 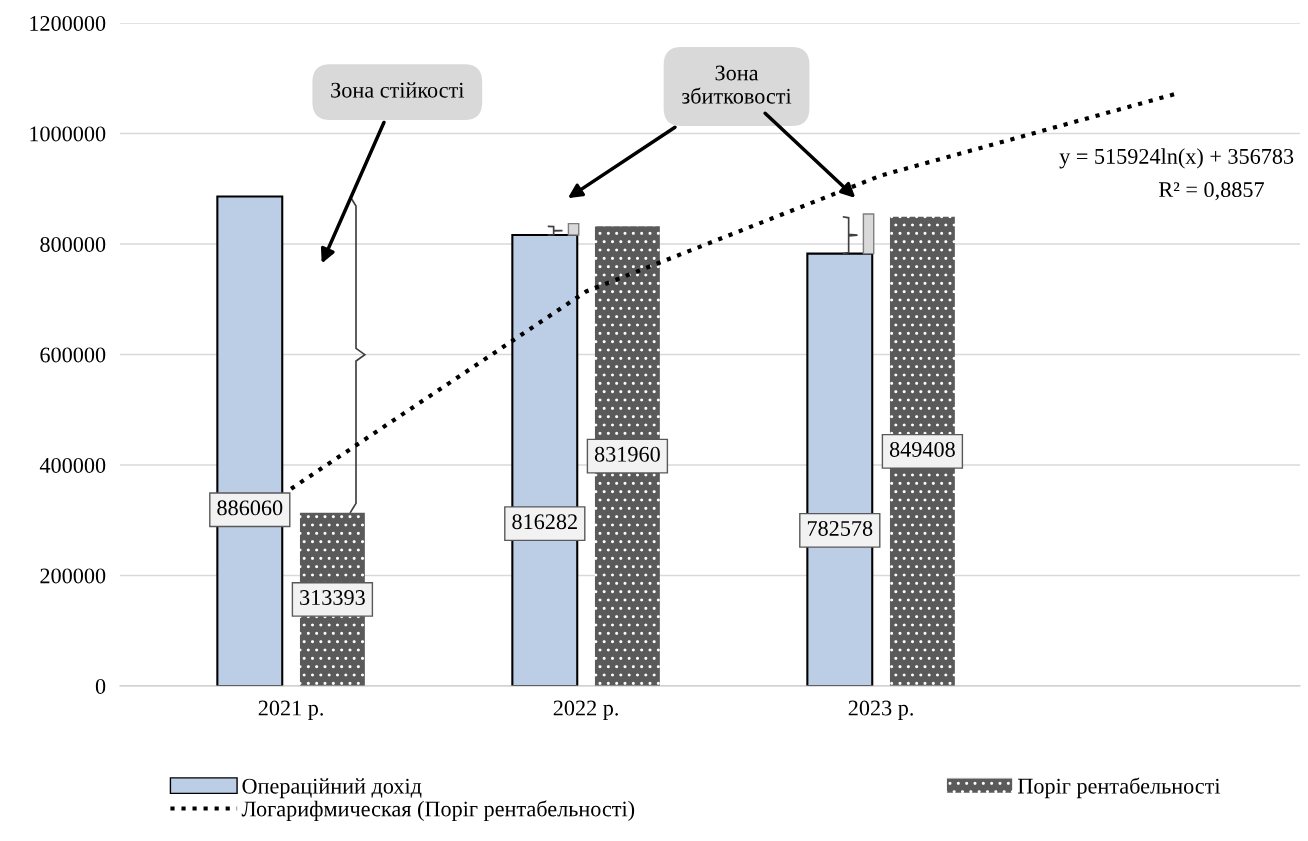 I want to click on y-tick-label: 1200000, so click(x=68, y=23).